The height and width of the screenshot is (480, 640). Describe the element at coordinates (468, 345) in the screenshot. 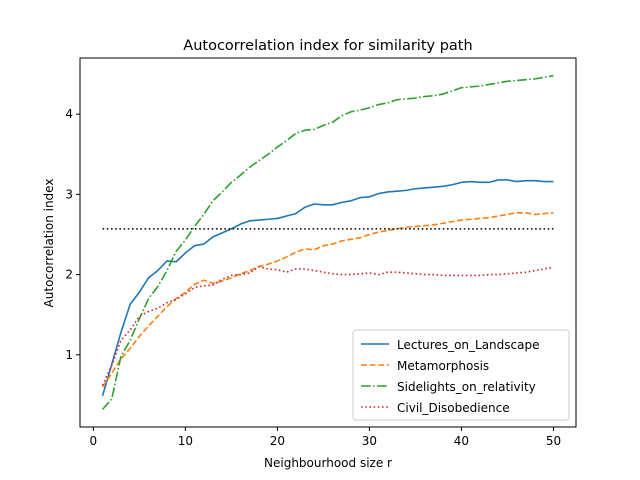

I see `legend-label-lectures: Lectures_on_Landscape` at that location.